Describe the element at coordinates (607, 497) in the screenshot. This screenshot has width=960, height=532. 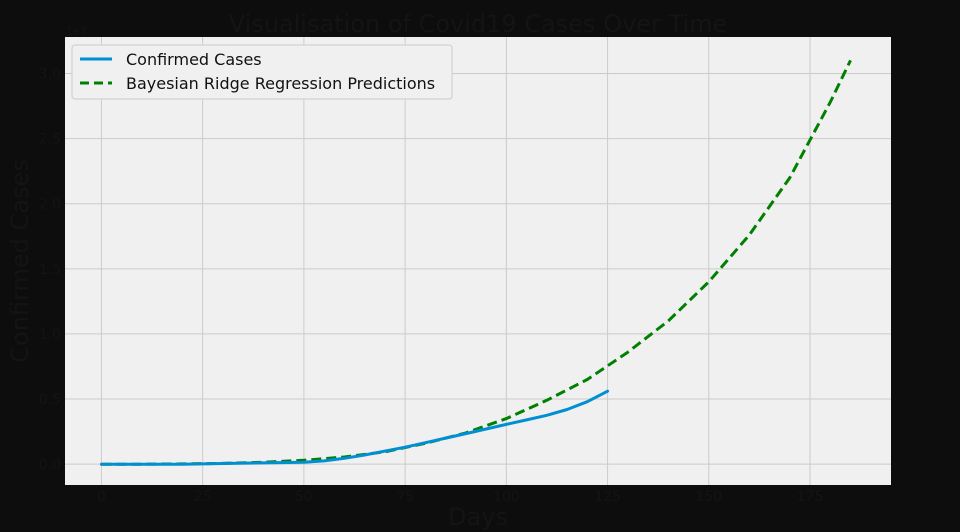
I see `x-tick-label: 125` at that location.